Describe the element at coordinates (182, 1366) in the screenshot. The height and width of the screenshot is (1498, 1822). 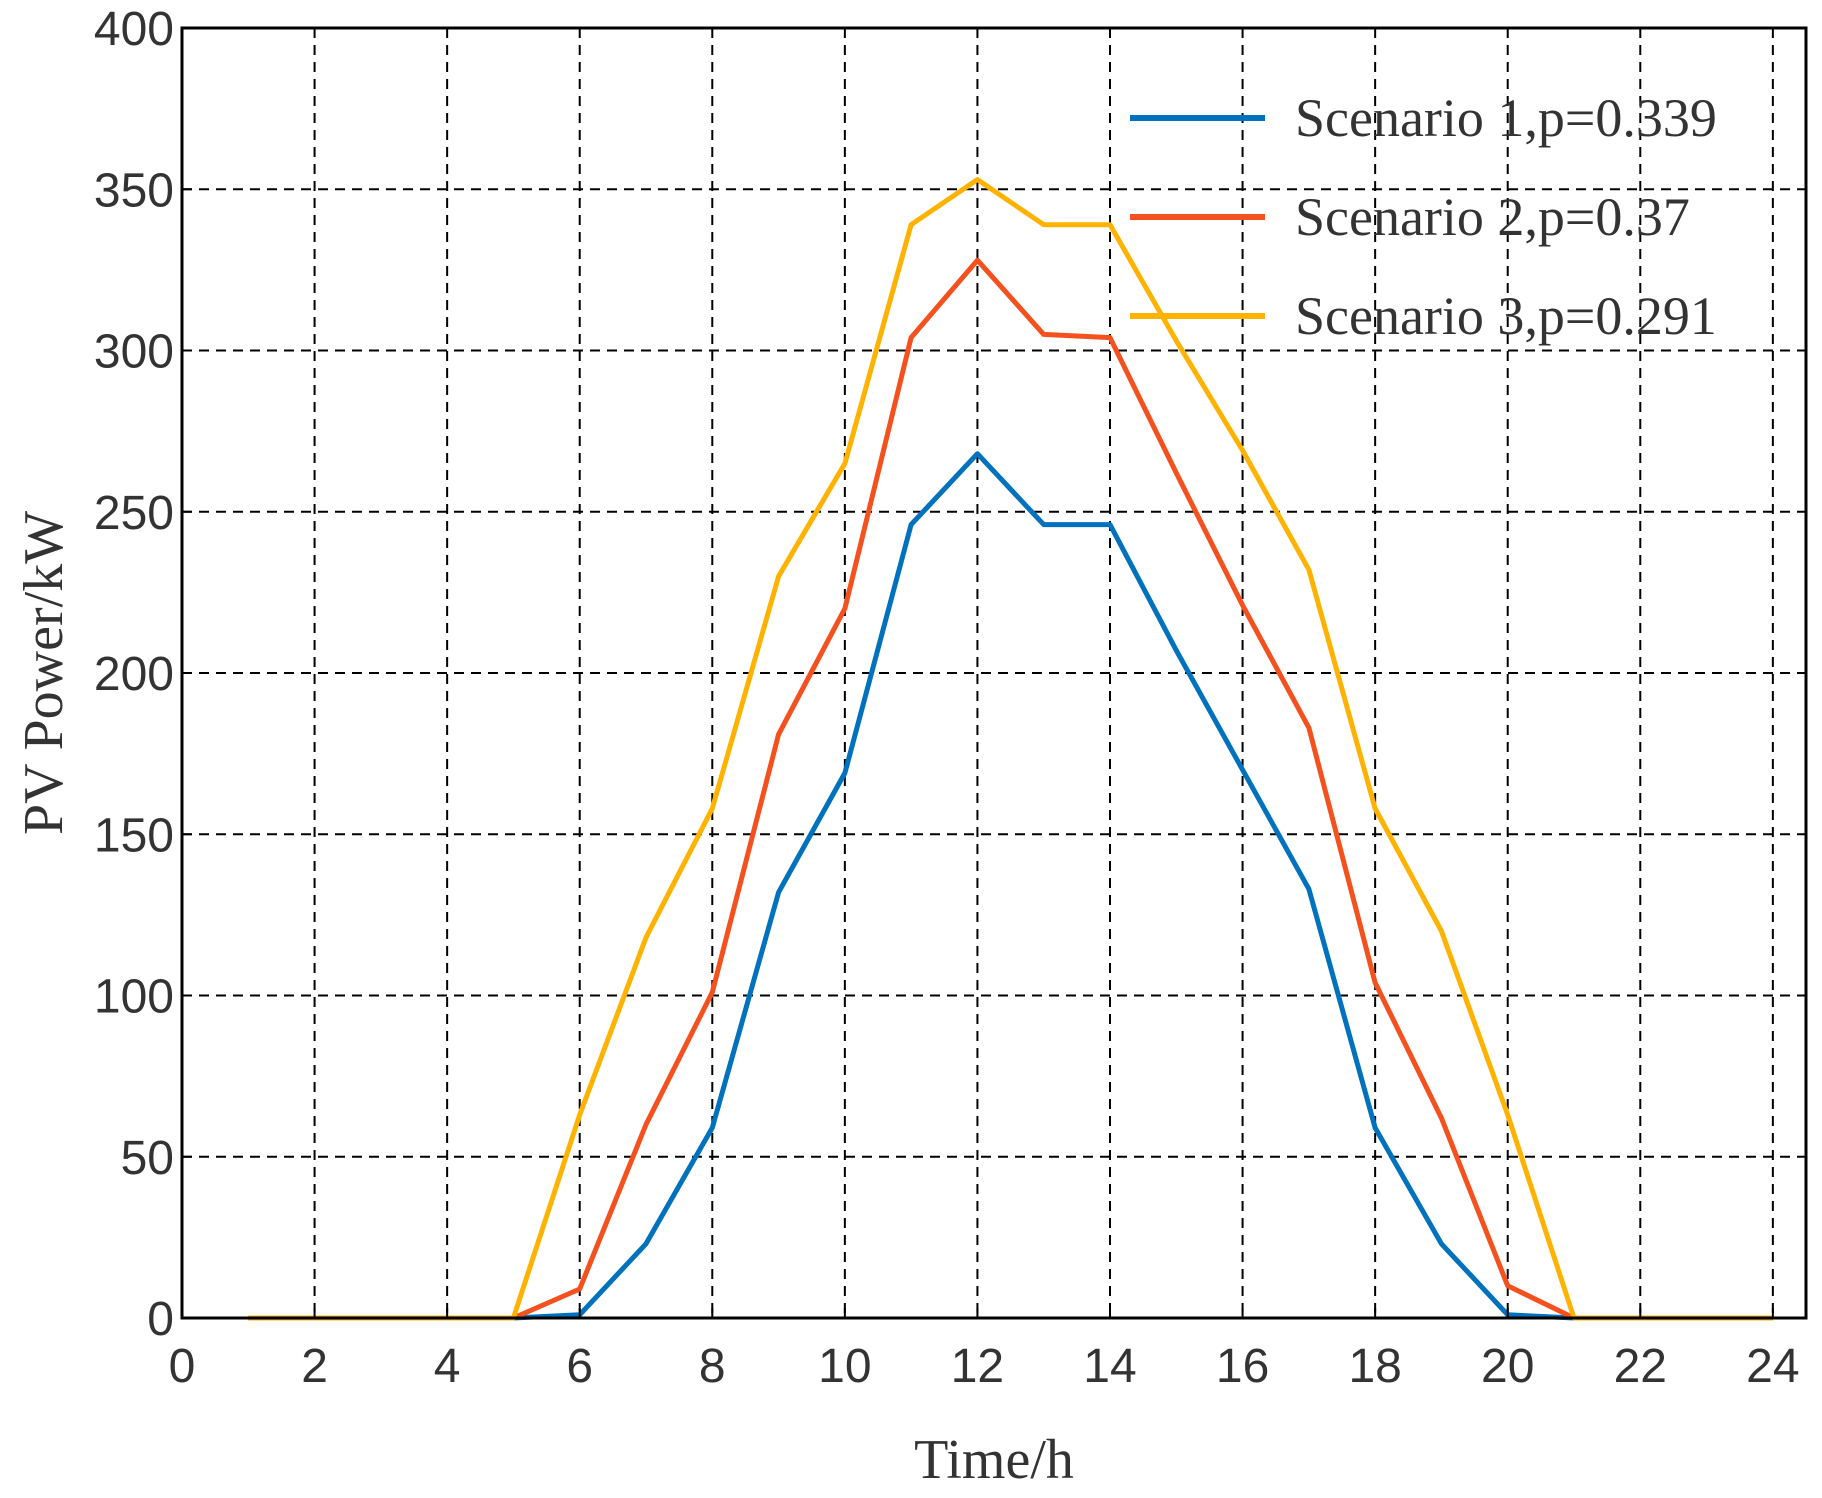
I see `x-tick-label: 0` at that location.